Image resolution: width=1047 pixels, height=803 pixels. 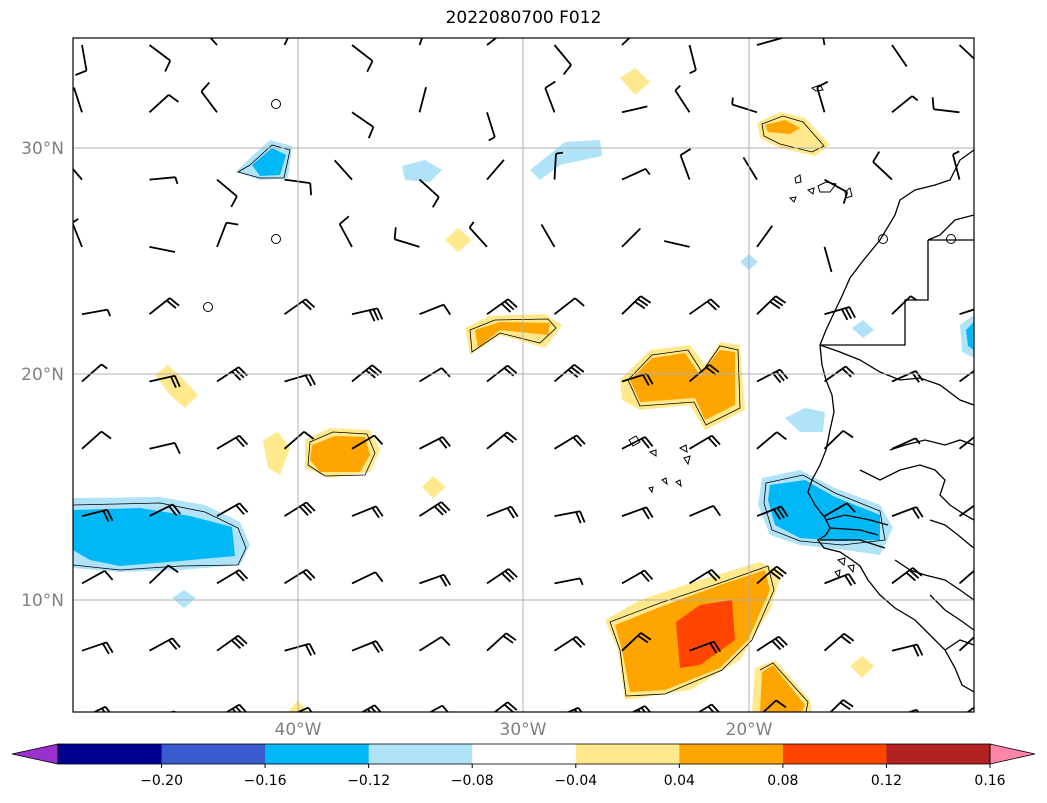 I want to click on calm-wind-marker, so click(x=883, y=239).